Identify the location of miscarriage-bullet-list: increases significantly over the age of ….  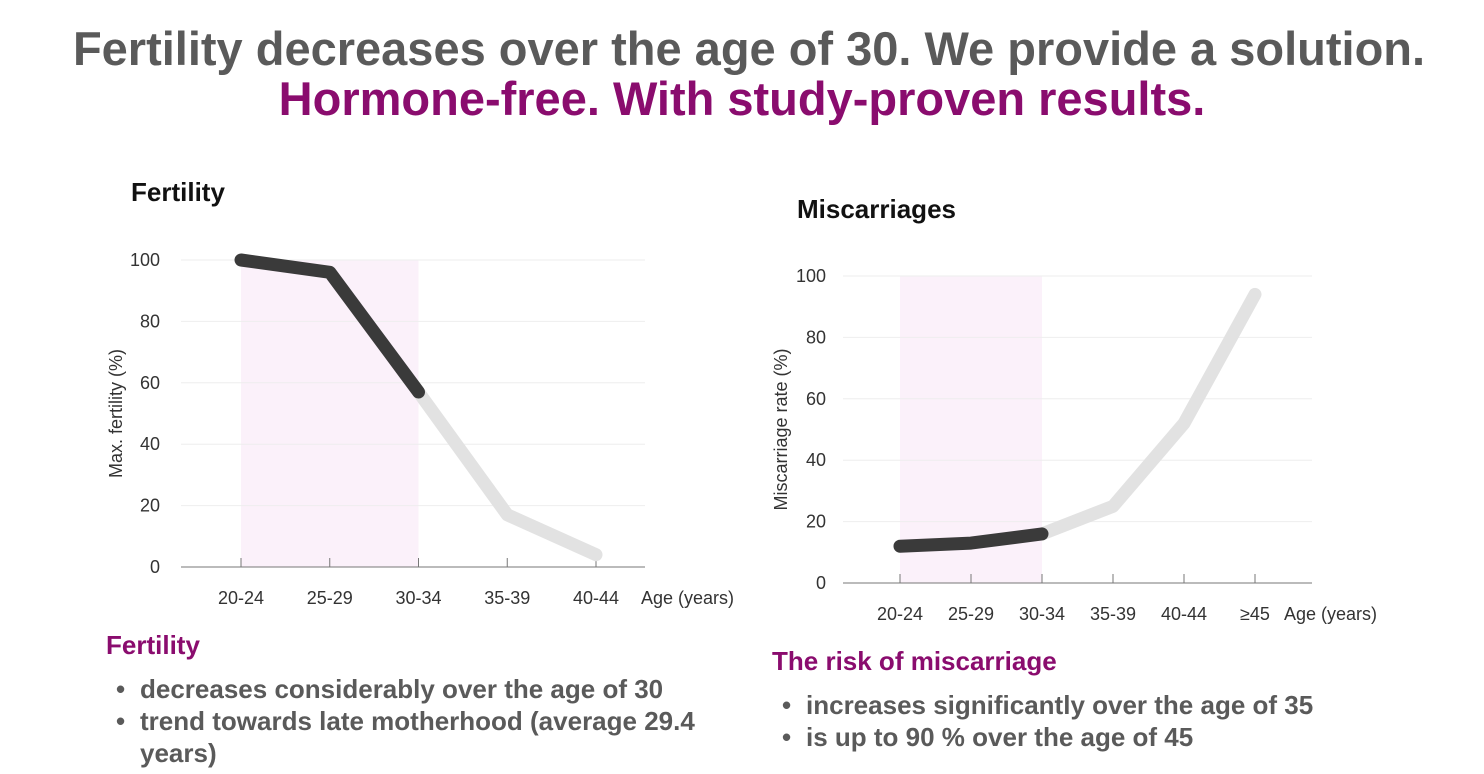
(1112, 721).